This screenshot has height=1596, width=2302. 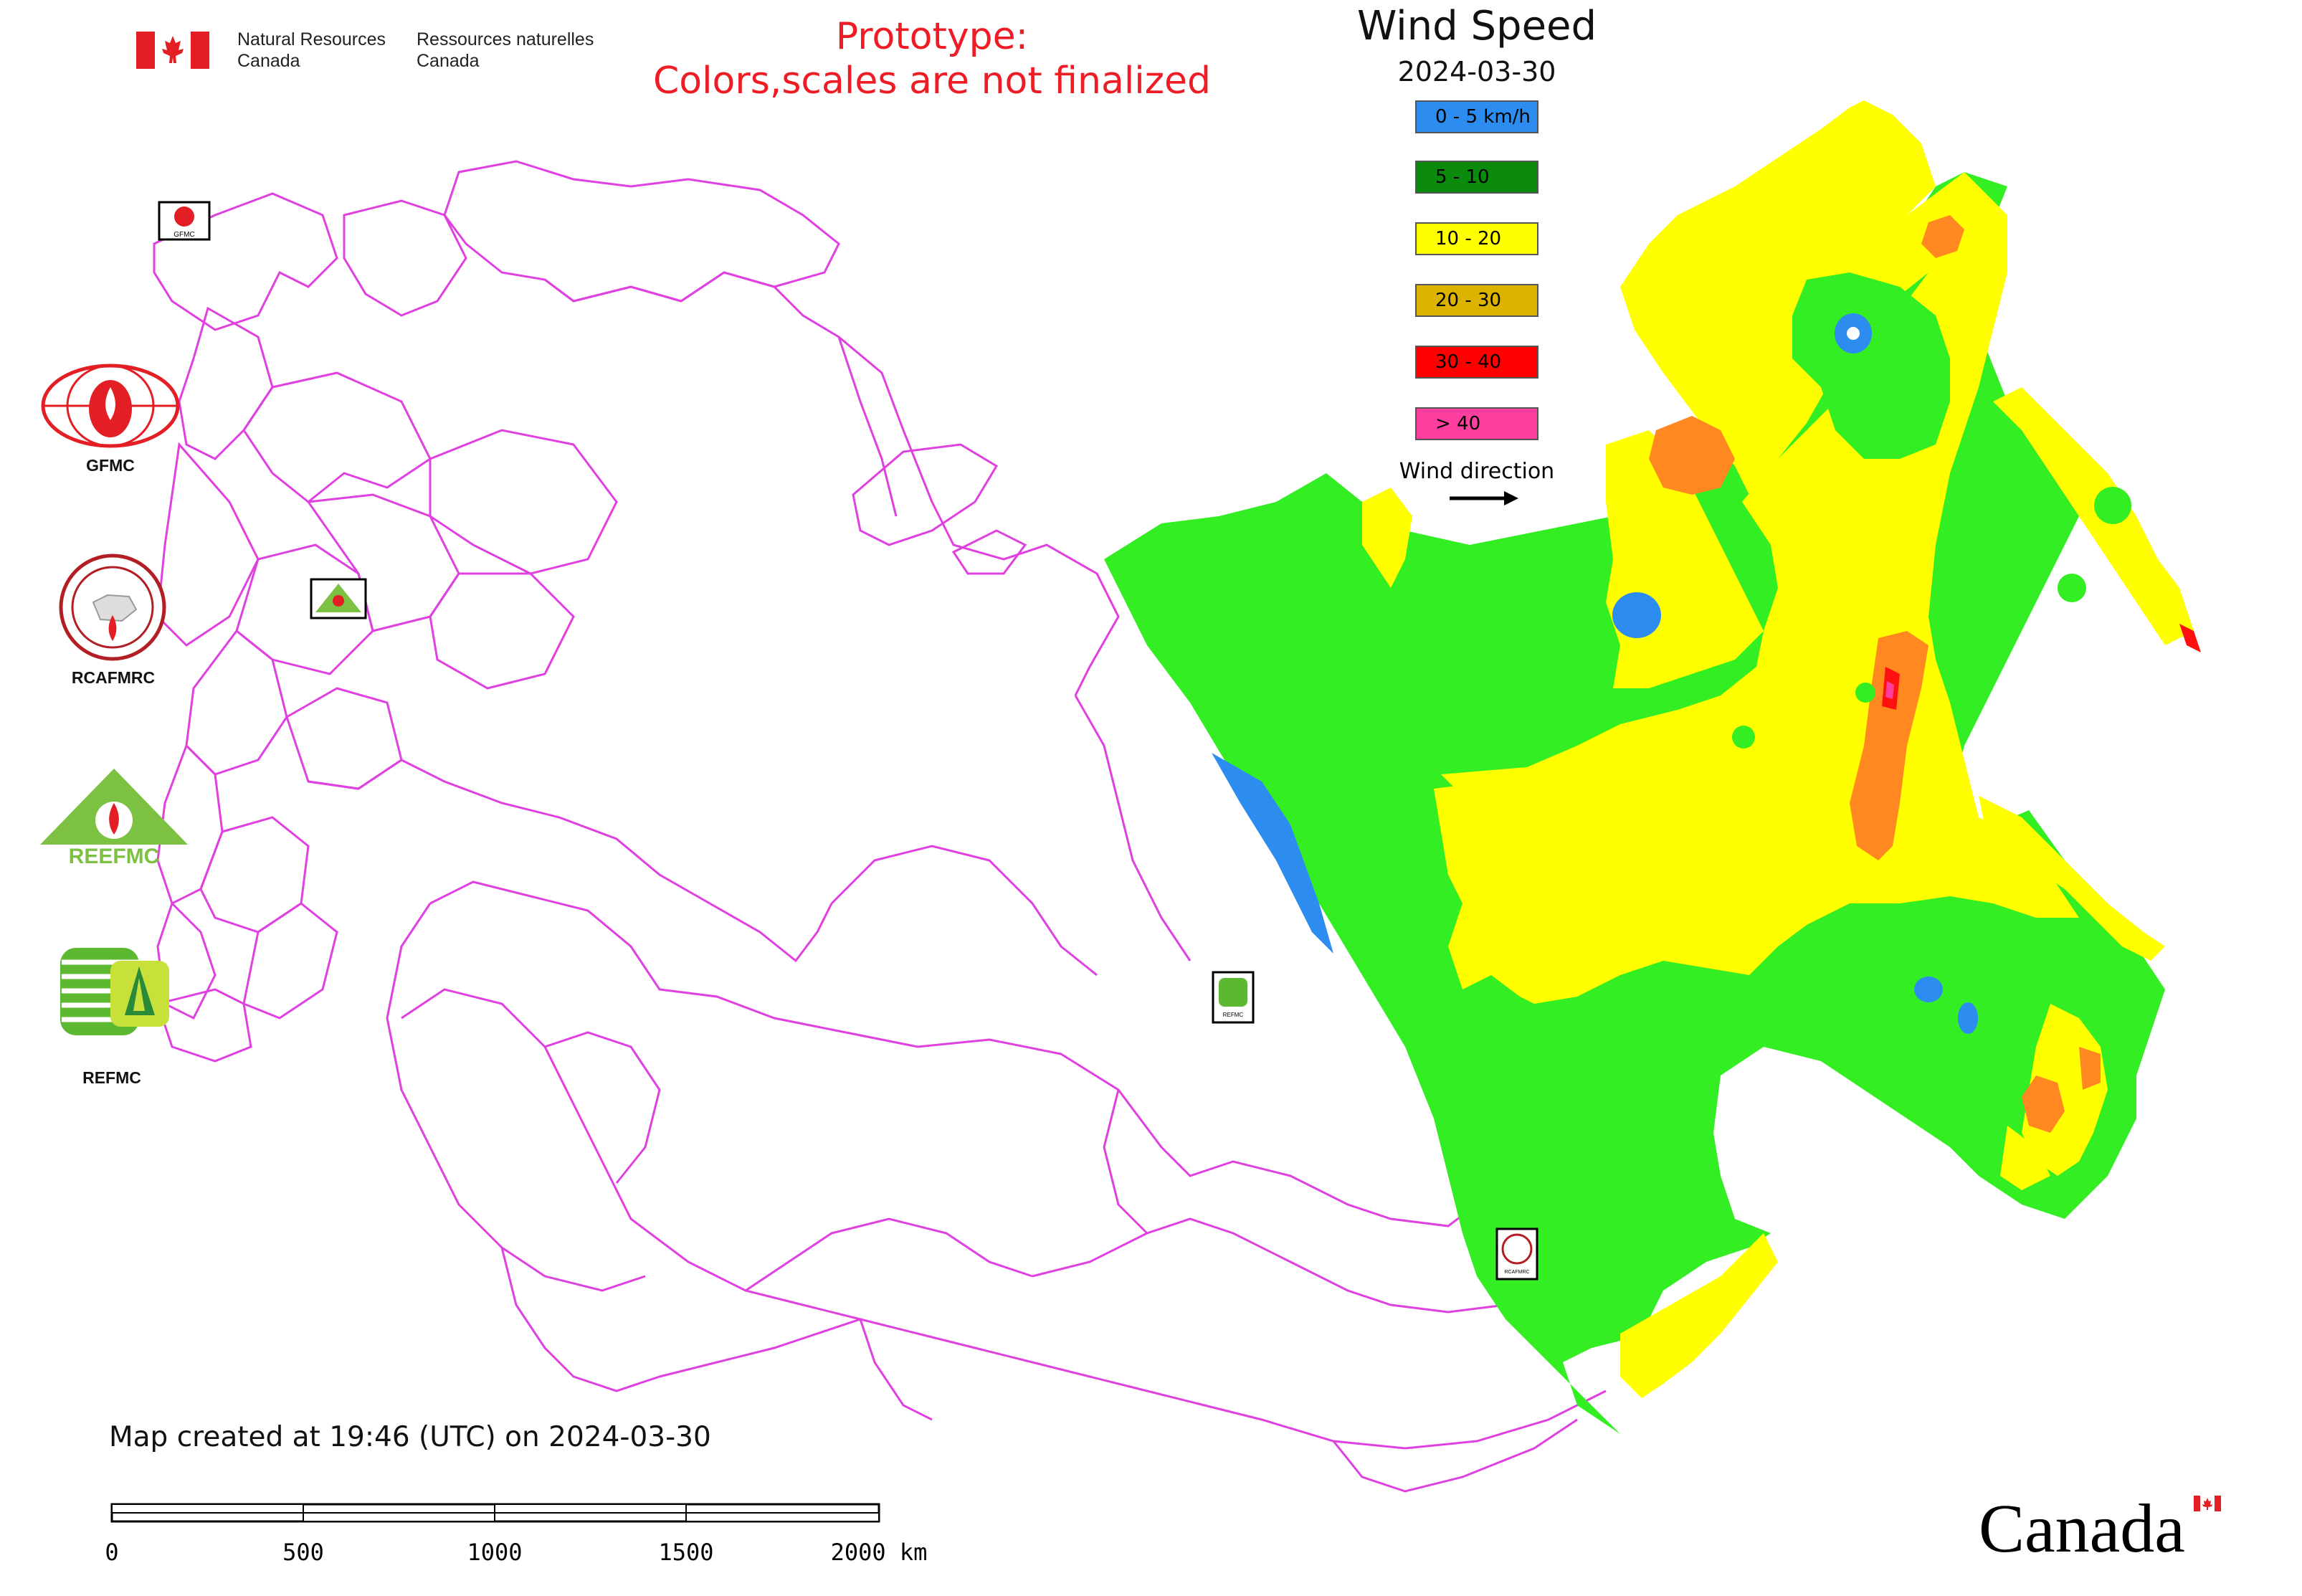 What do you see at coordinates (2208, 1503) in the screenshot?
I see `canada-wordmark-flag-icon` at bounding box center [2208, 1503].